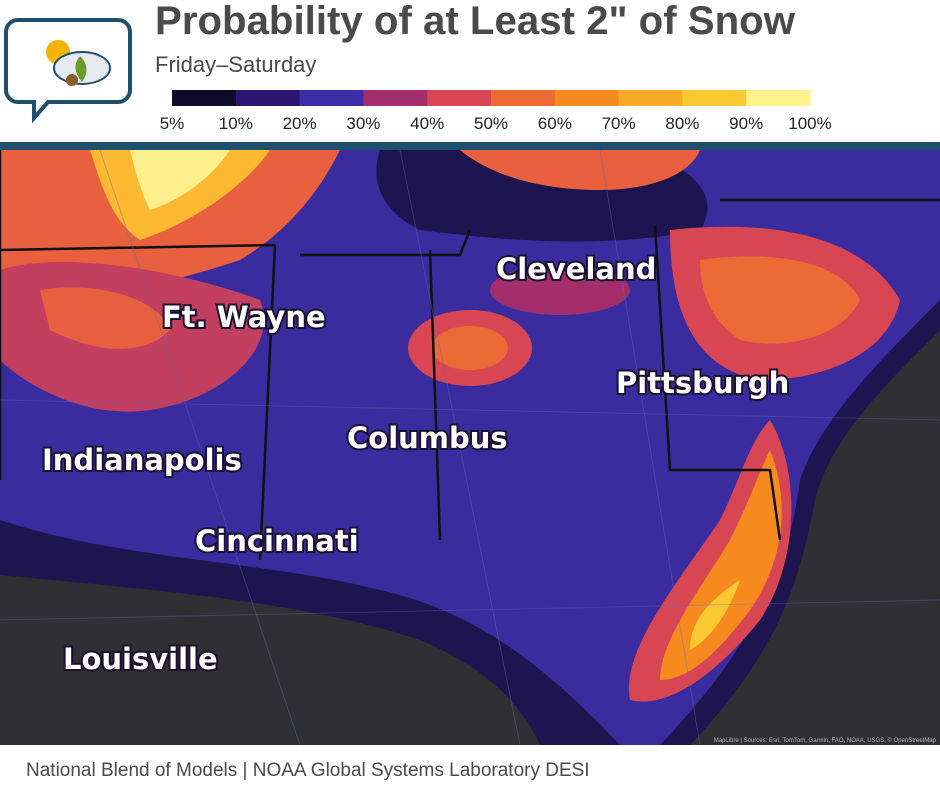 This screenshot has height=788, width=940. Describe the element at coordinates (427, 123) in the screenshot. I see `legend-label: 40%` at that location.